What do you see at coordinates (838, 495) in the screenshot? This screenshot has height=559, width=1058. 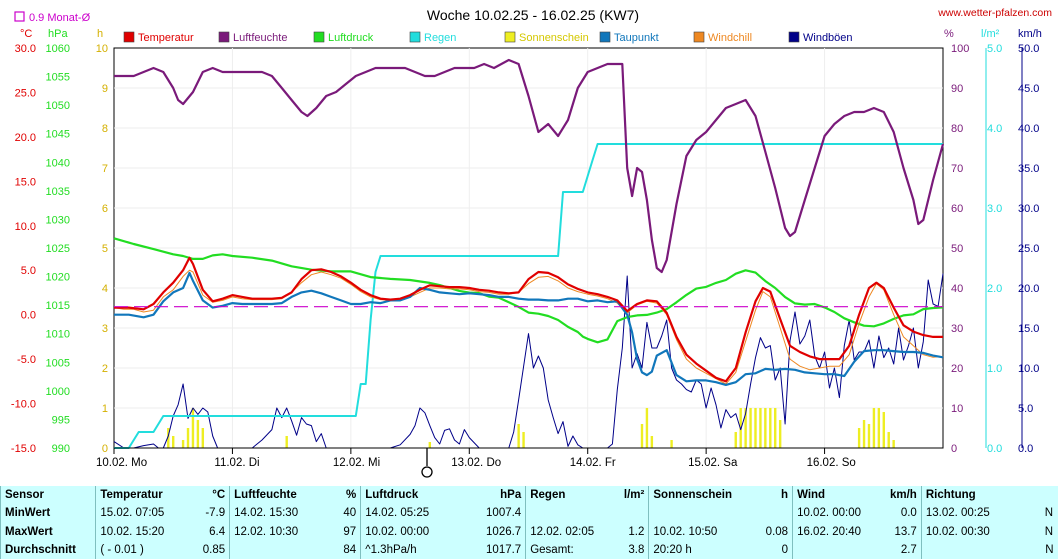 I see `stats-cell: Wind` at bounding box center [838, 495].